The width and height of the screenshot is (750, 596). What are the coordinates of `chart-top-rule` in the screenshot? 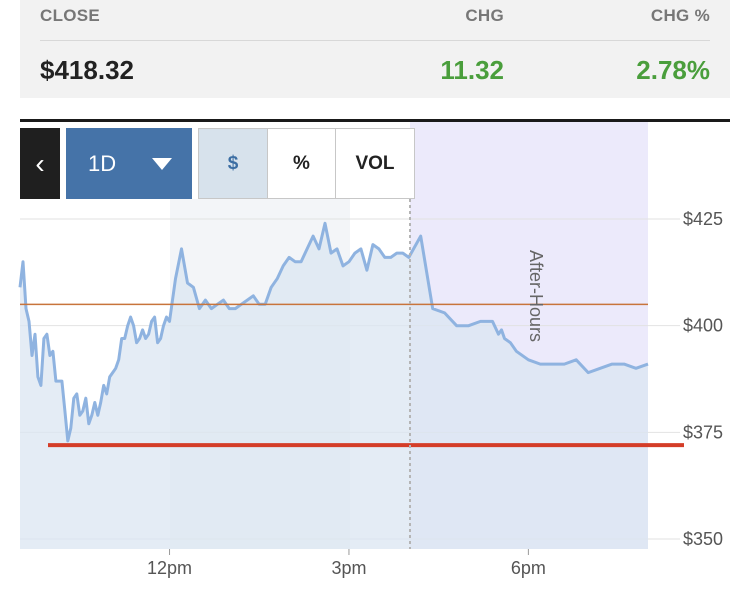 It's located at (375, 120).